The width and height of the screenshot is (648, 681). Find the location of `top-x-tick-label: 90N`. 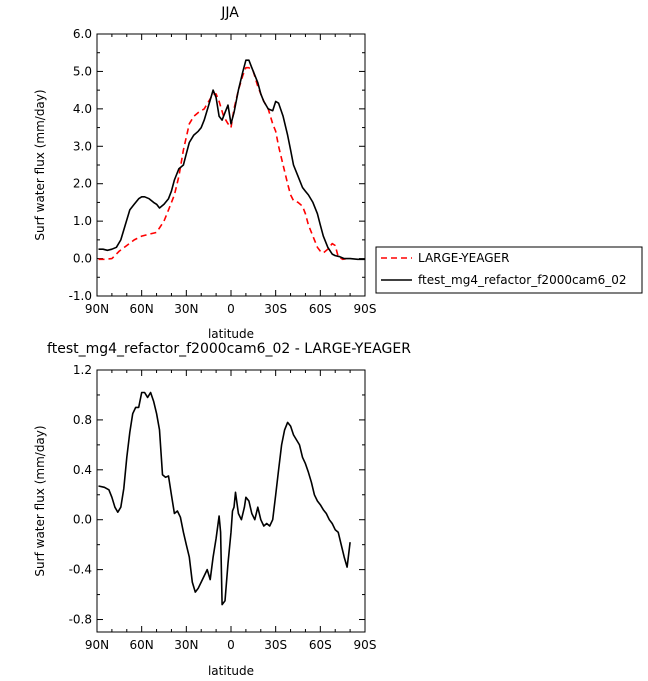

top-x-tick-label: 90N is located at coordinates (97, 309).